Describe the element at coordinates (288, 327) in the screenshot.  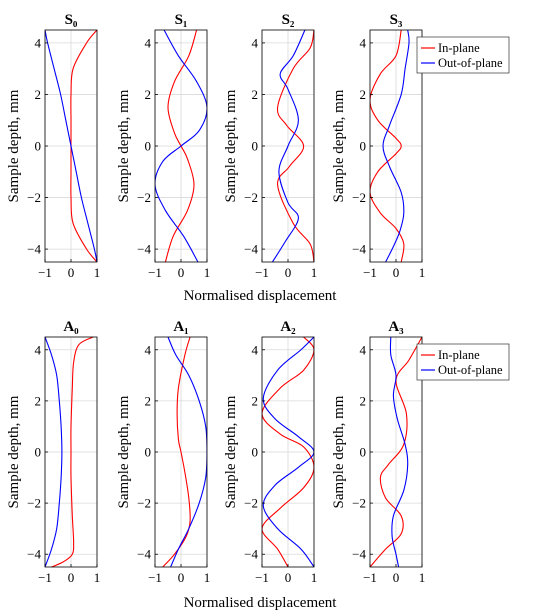
I see `panel-title: A₂` at that location.